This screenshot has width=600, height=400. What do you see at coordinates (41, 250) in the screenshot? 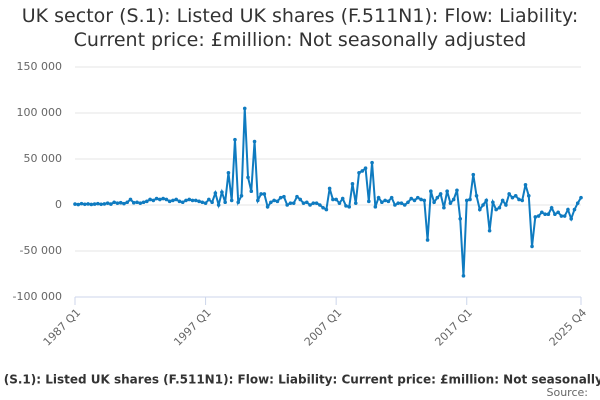
I see `y-tick-label: -50 000` at bounding box center [41, 250].